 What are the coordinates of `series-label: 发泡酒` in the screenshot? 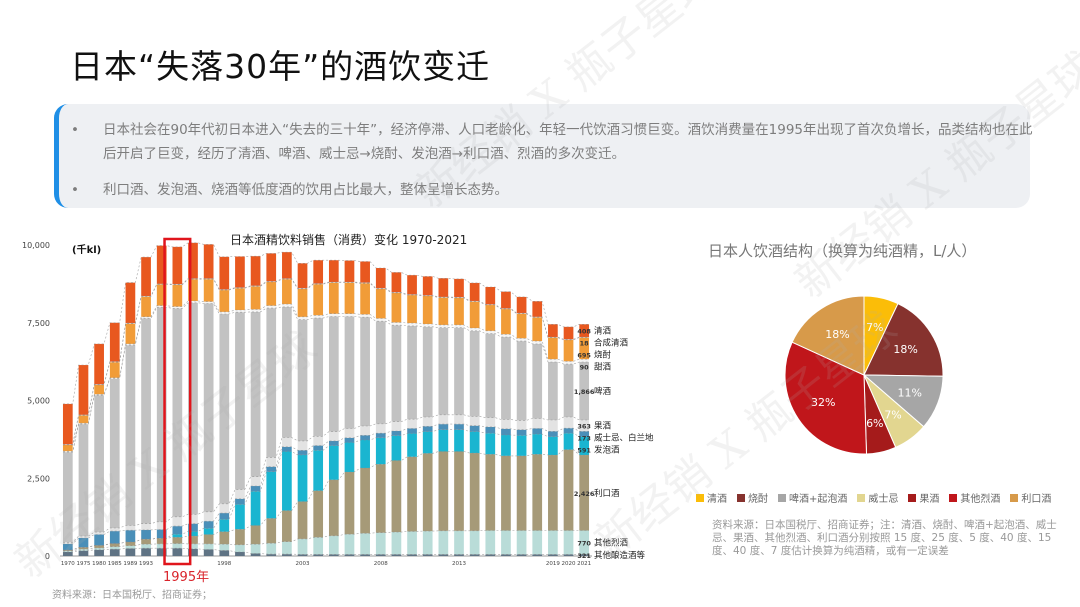 It's located at (607, 450).